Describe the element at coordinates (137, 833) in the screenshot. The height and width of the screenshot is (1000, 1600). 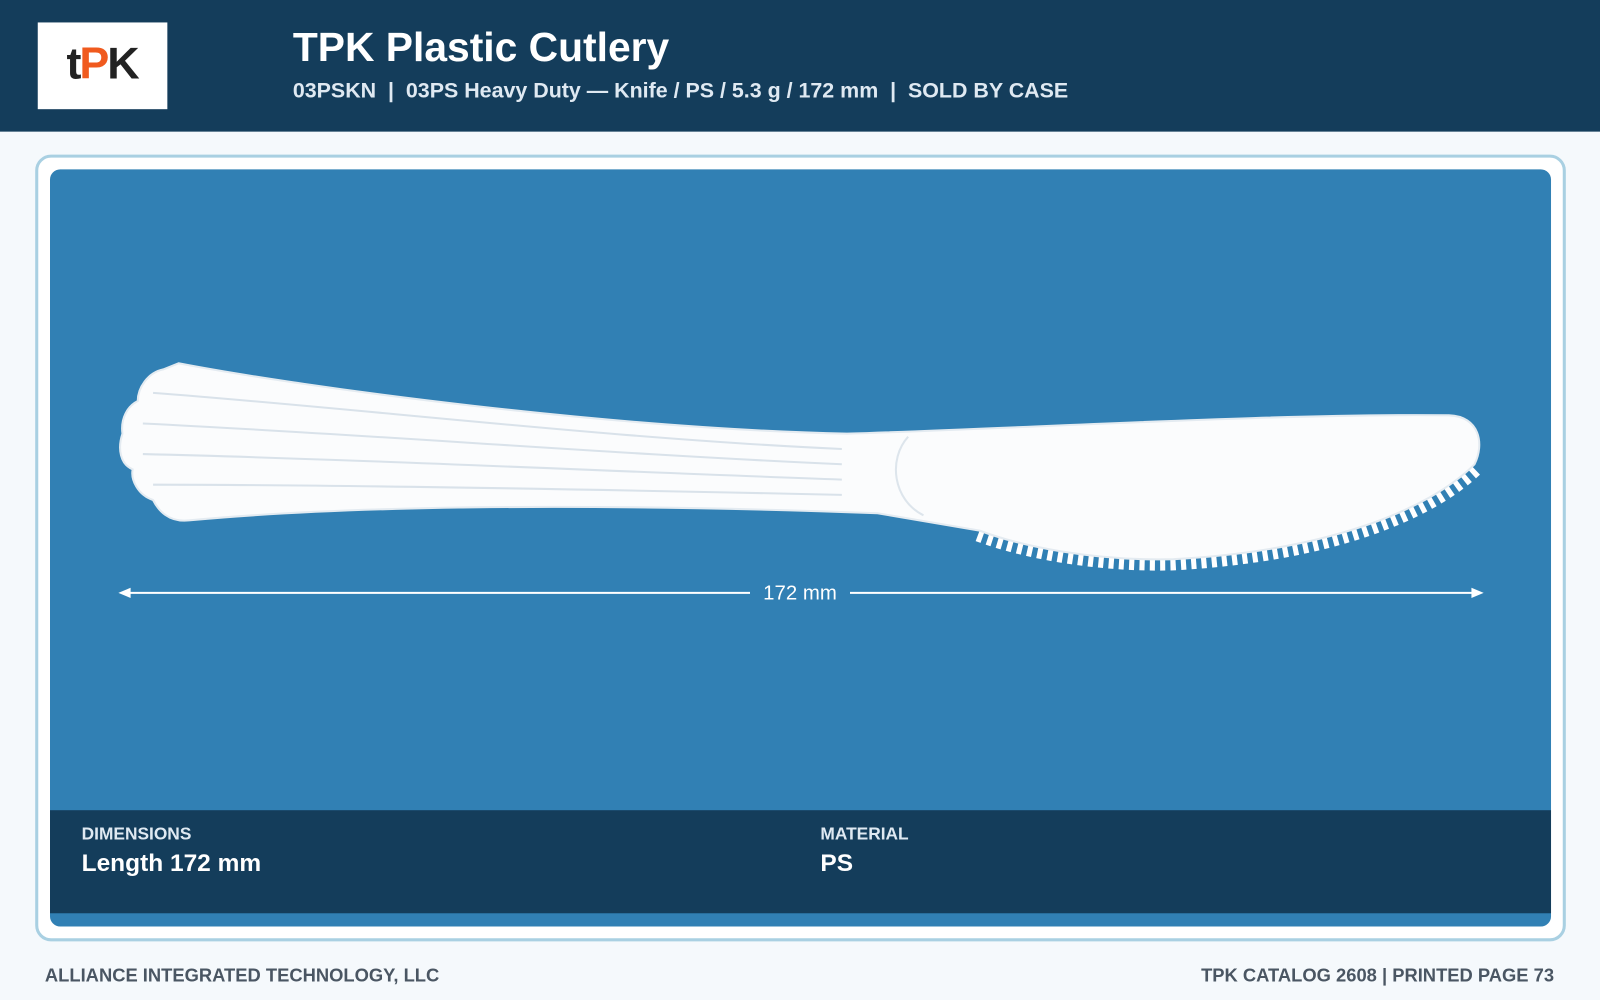
I see `spec-label: DIMENSIONS` at that location.